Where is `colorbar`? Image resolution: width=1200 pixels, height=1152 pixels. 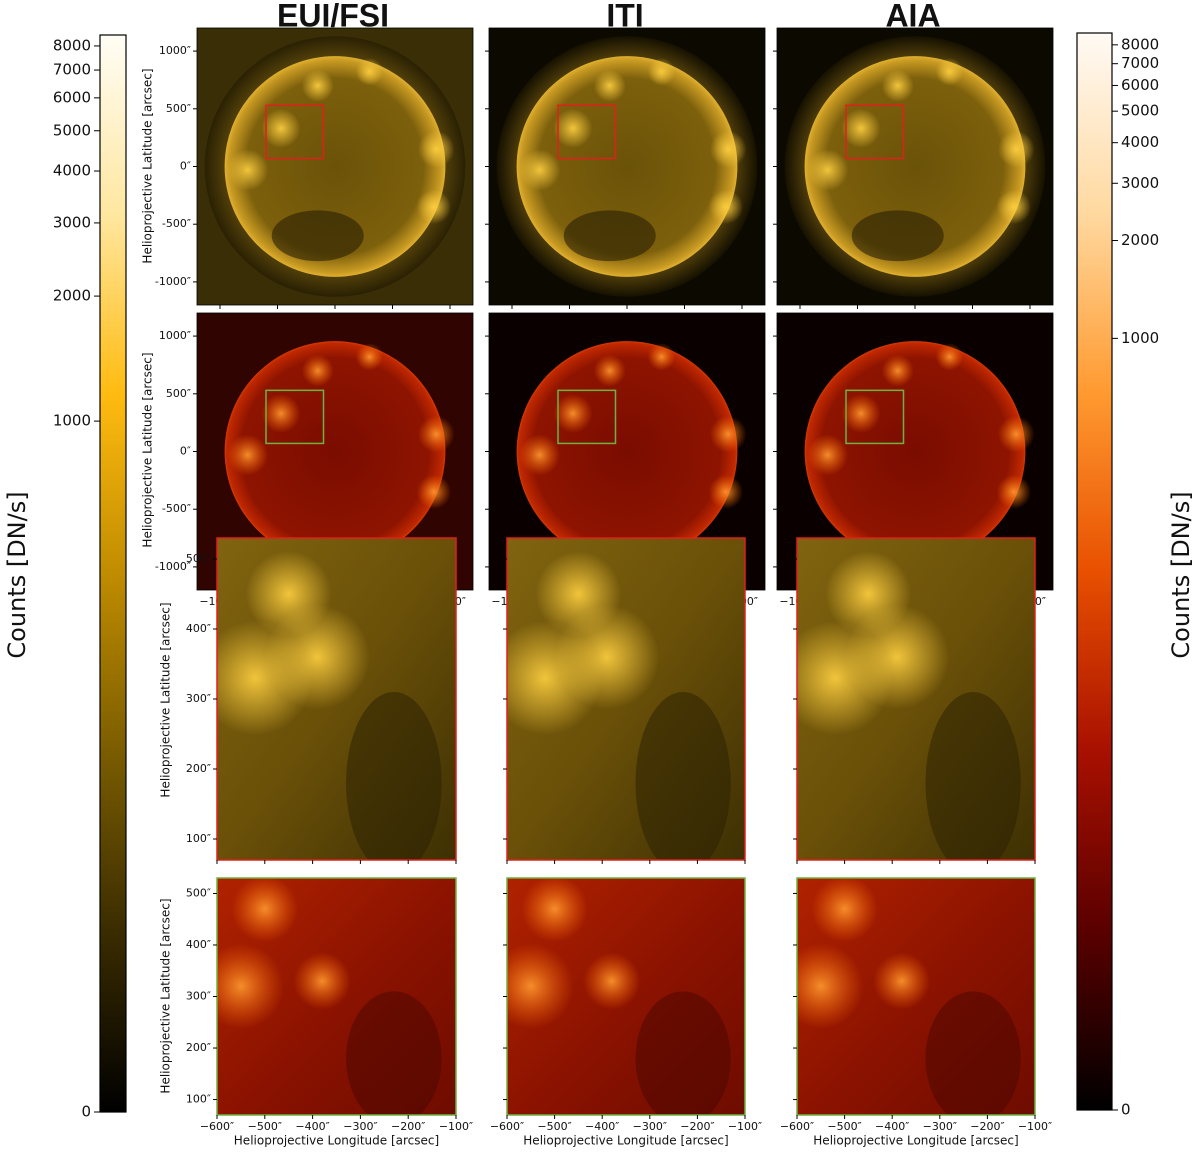
colorbar is located at coordinates (1094, 571).